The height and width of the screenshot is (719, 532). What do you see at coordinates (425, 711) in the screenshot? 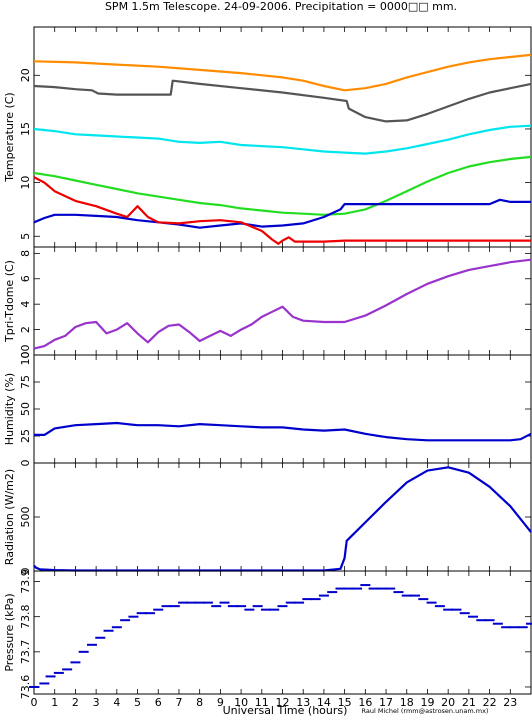
I see `credit-text: Raul Michel (rmm@astrosen.unam.mx)` at bounding box center [425, 711].